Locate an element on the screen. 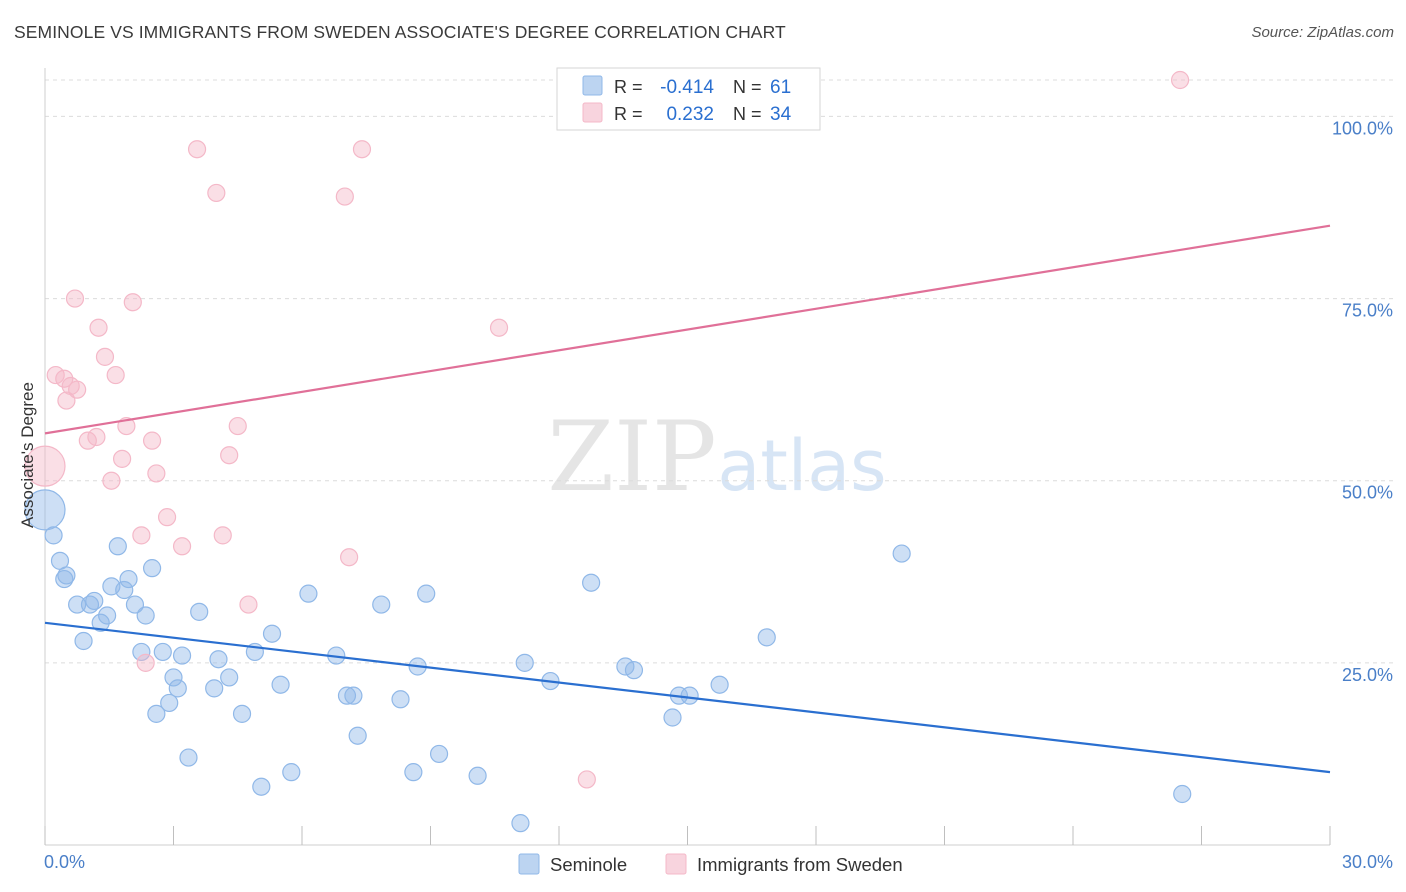 The width and height of the screenshot is (1406, 892). watermark-zip: ZIP is located at coordinates (631, 457).